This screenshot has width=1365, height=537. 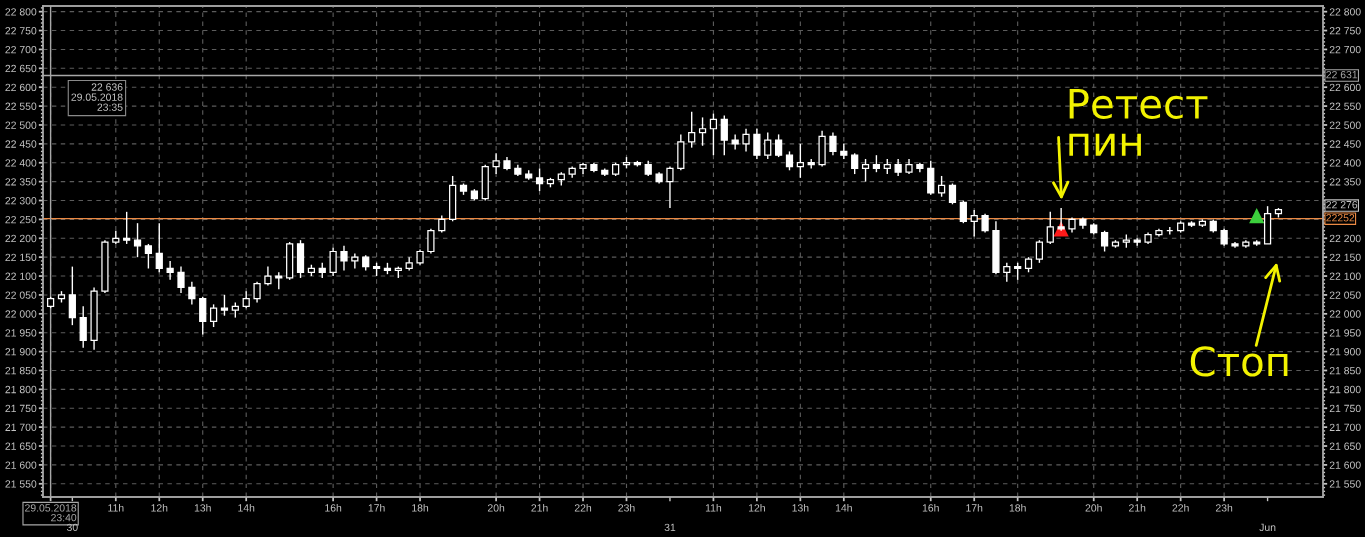 I want to click on x-tick-label: 31, so click(x=670, y=527).